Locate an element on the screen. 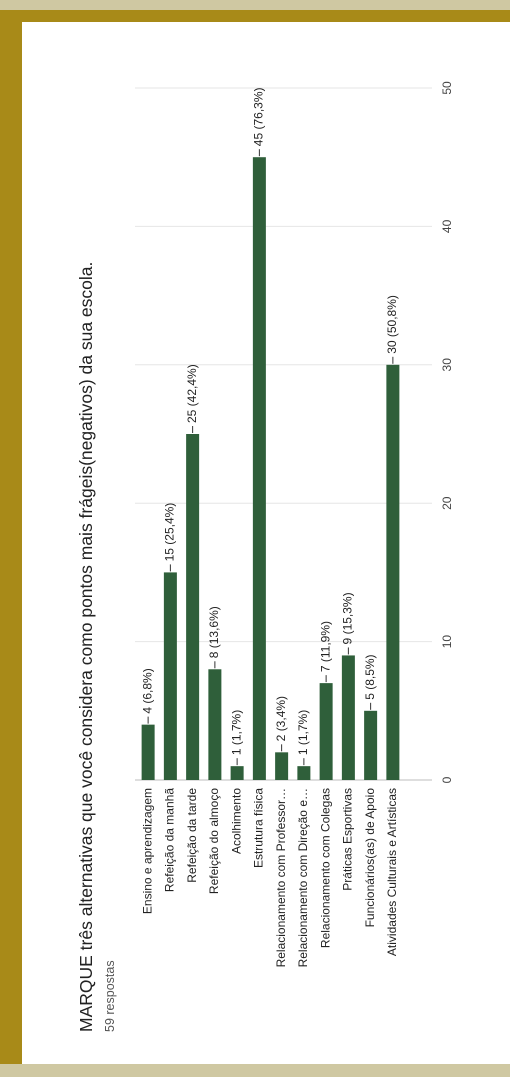 This screenshot has height=1077, width=510. value-tick-label: 10 is located at coordinates (447, 642).